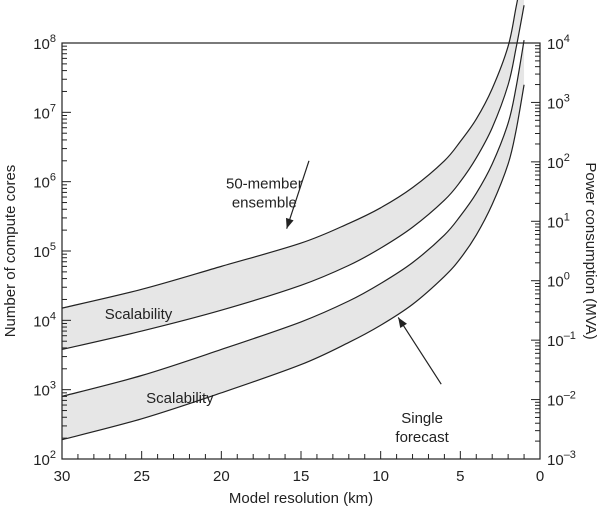 This screenshot has width=600, height=511. What do you see at coordinates (141, 476) in the screenshot?
I see `x-tick-label: 25` at bounding box center [141, 476].